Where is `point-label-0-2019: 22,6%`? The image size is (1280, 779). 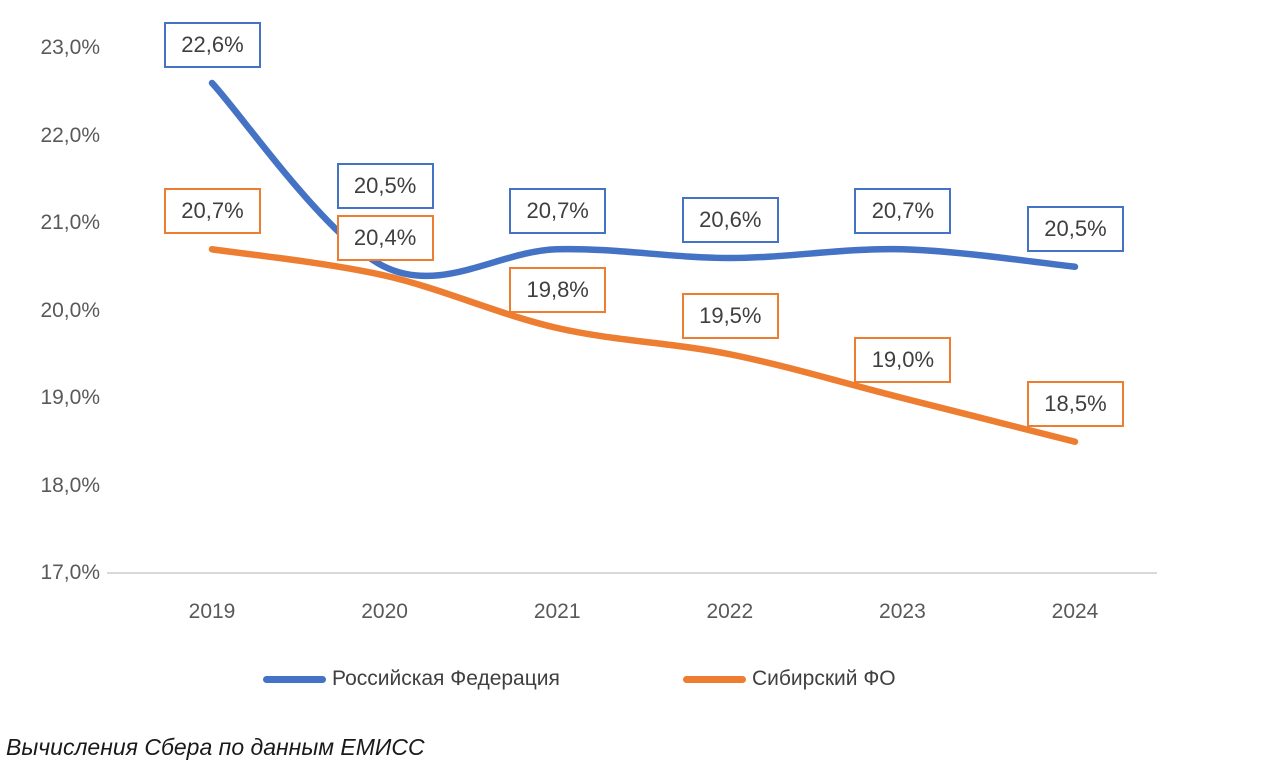 point-label-0-2019: 22,6% is located at coordinates (212, 45).